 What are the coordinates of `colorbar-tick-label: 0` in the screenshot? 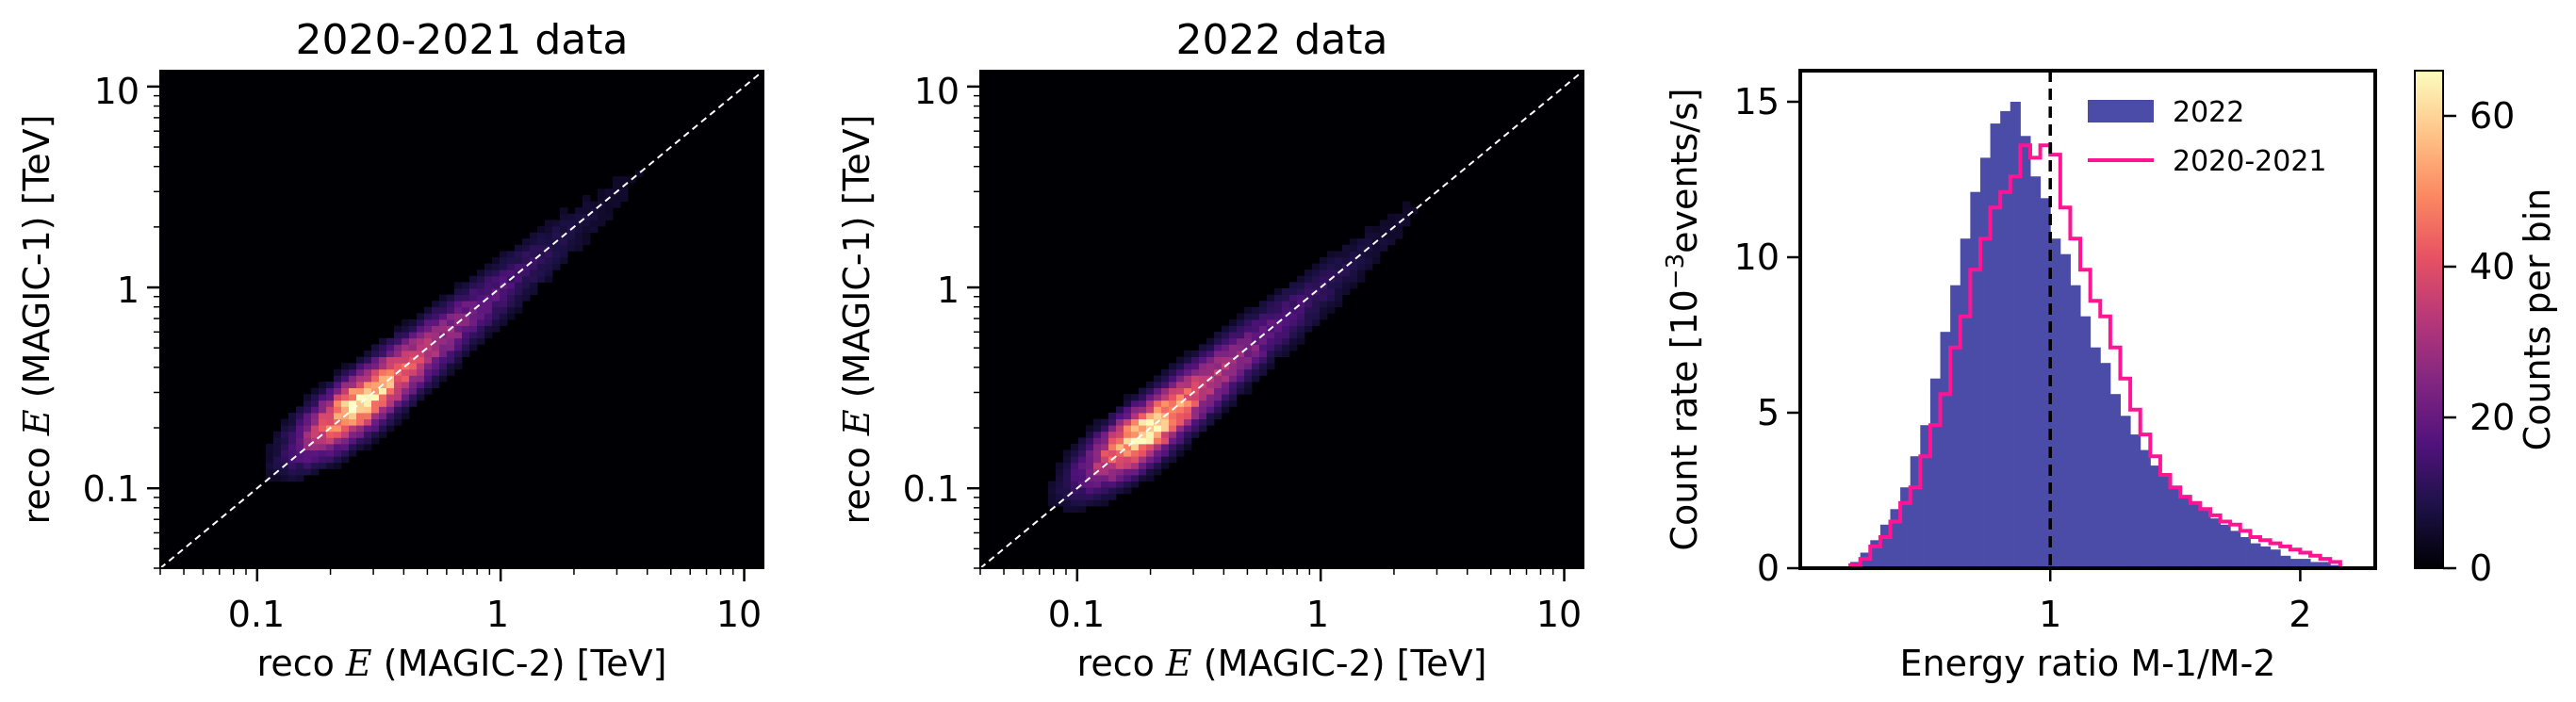 It's located at (2480, 568).